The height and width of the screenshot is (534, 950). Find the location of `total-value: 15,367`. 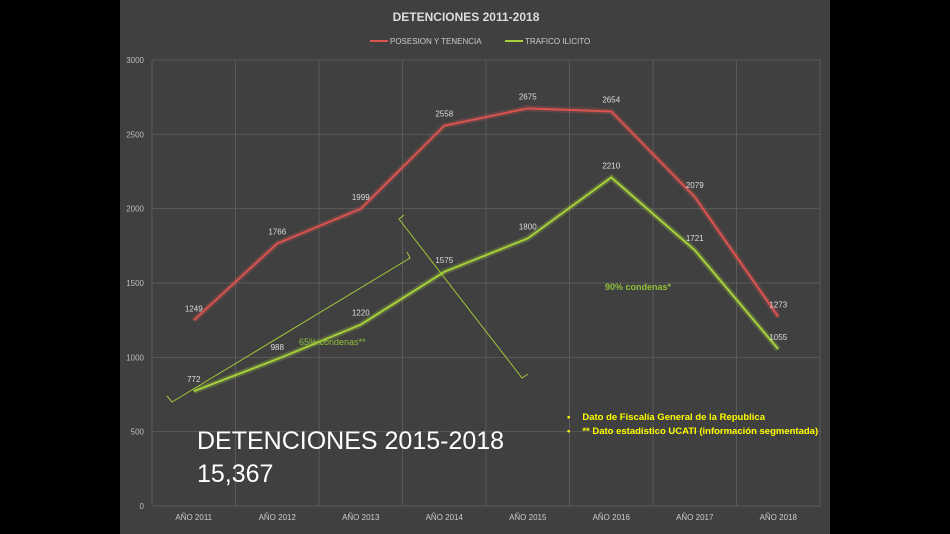

total-value: 15,367 is located at coordinates (235, 474).